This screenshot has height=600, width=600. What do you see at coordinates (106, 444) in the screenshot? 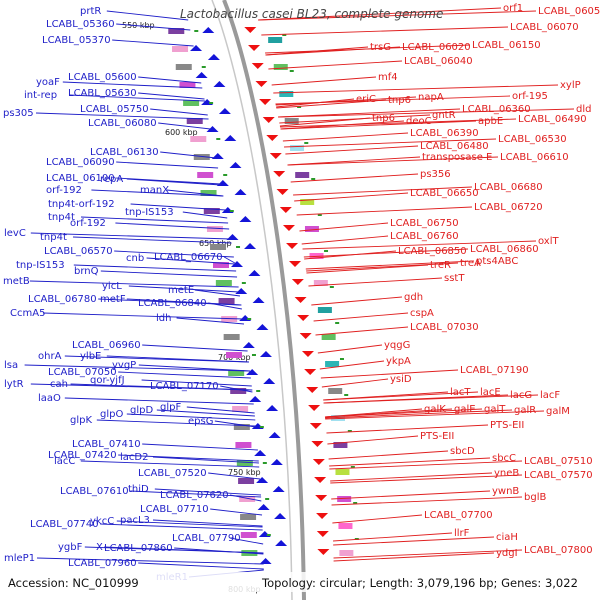
I see `forward-gene-label: LCABL_07410` at bounding box center [106, 444].